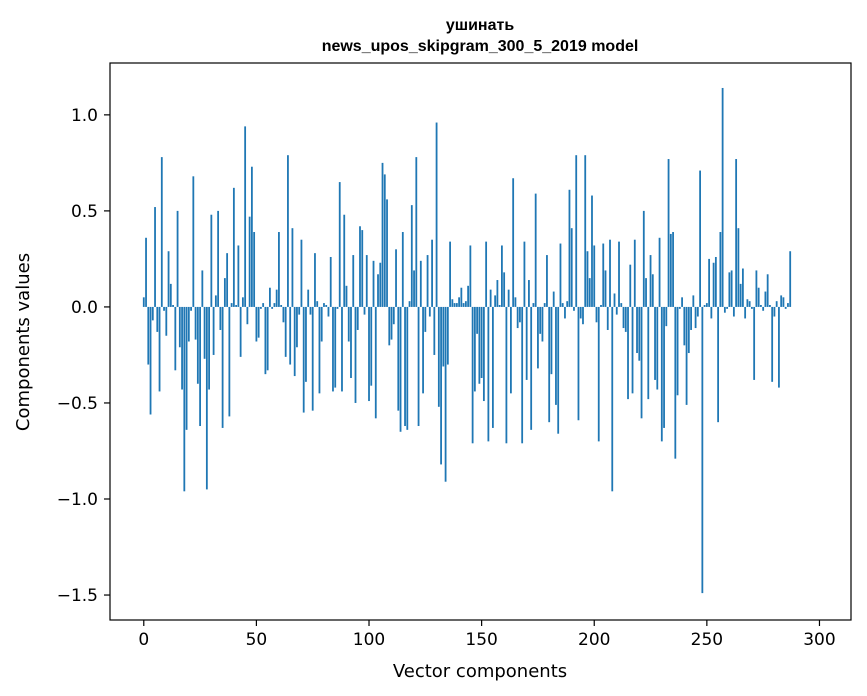 The image size is (867, 696). What do you see at coordinates (23, 342) in the screenshot?
I see `y-axis-label: Components values` at bounding box center [23, 342].